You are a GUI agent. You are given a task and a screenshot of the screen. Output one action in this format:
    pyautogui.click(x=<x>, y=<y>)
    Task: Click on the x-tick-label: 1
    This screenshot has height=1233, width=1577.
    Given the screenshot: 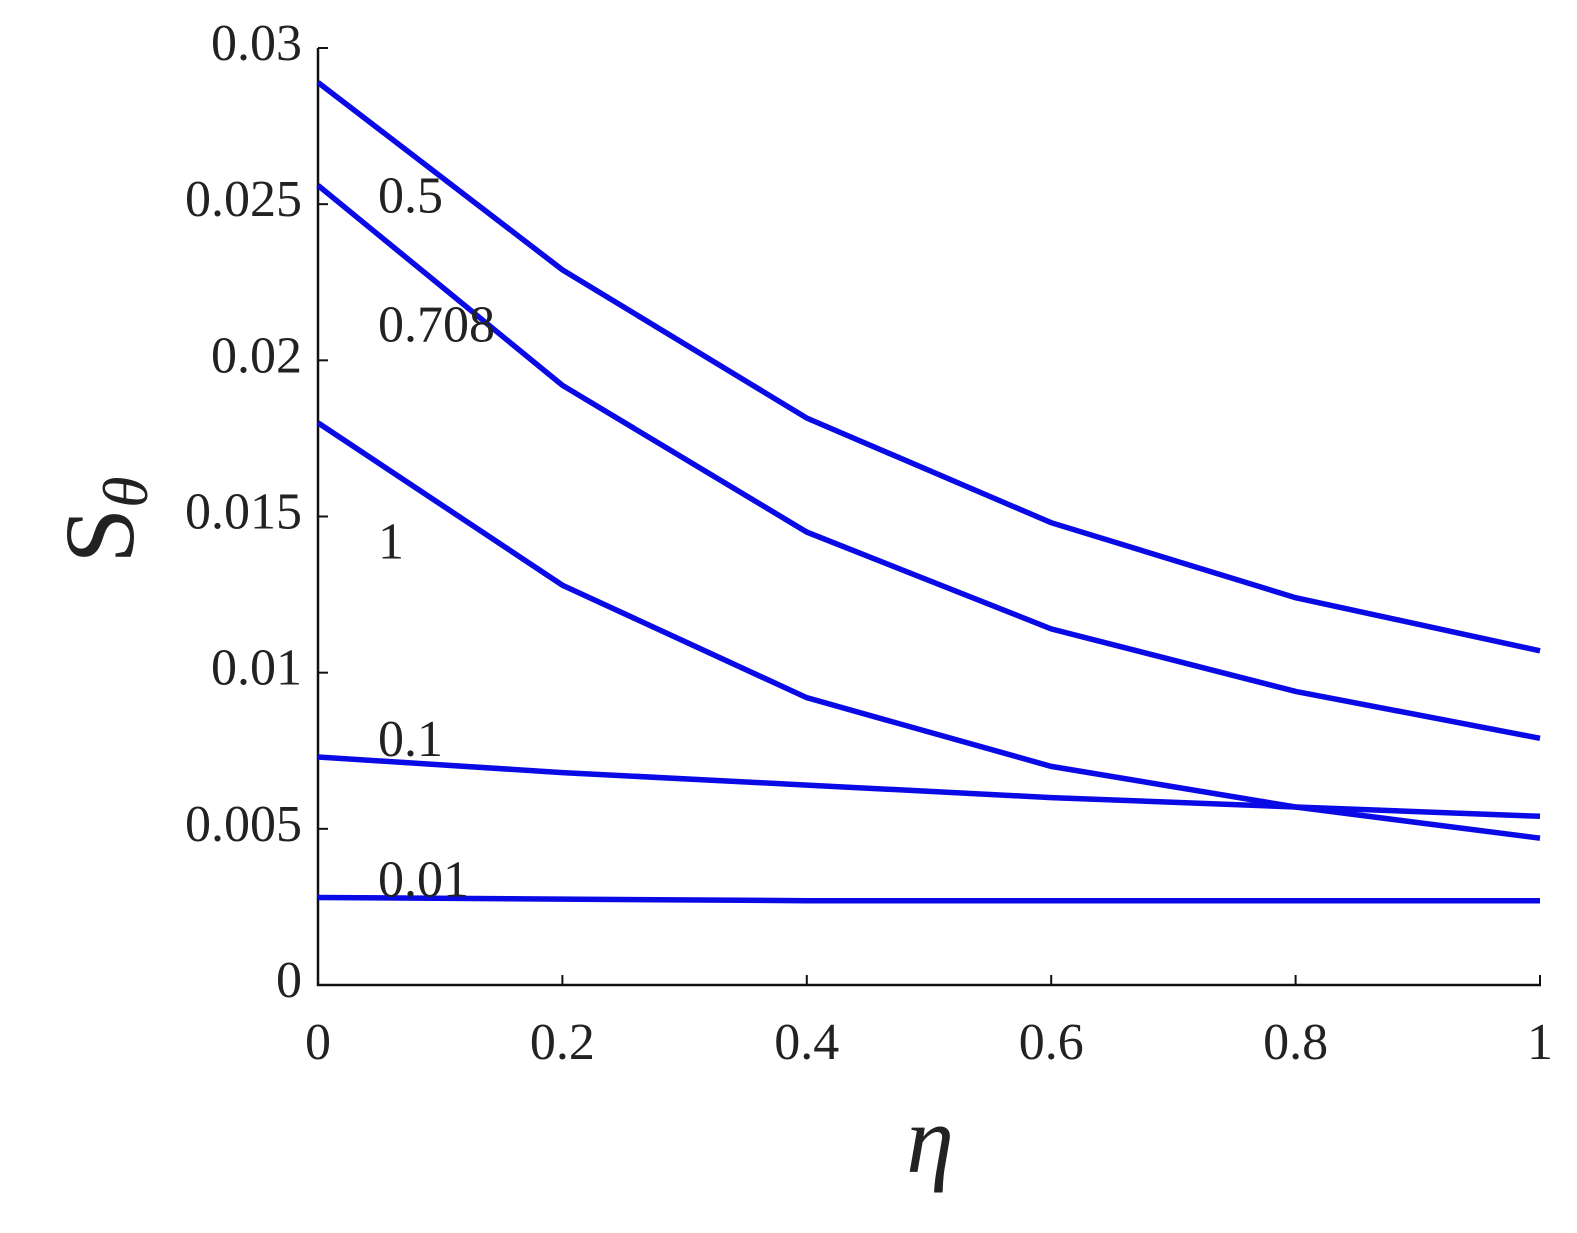 What is the action you would take?
    pyautogui.click(x=1540, y=1042)
    